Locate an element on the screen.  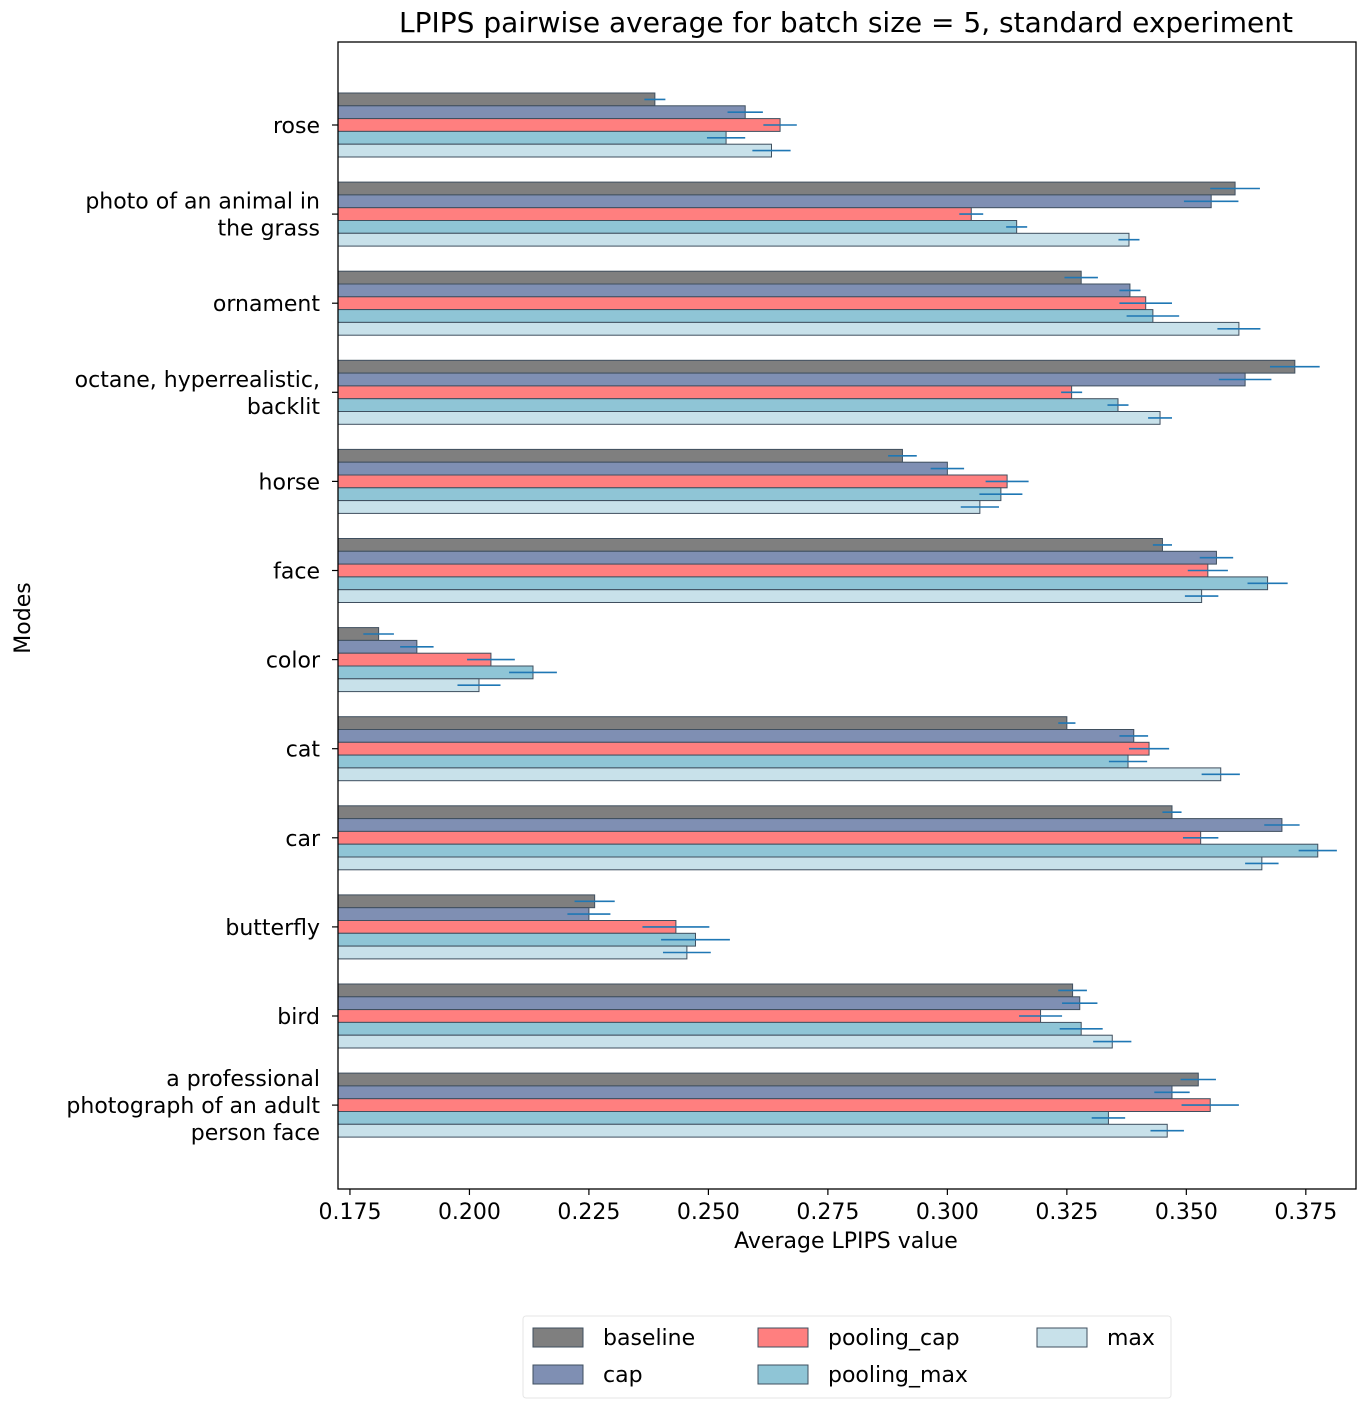
y-tick-label: horse is located at coordinates (289, 482).